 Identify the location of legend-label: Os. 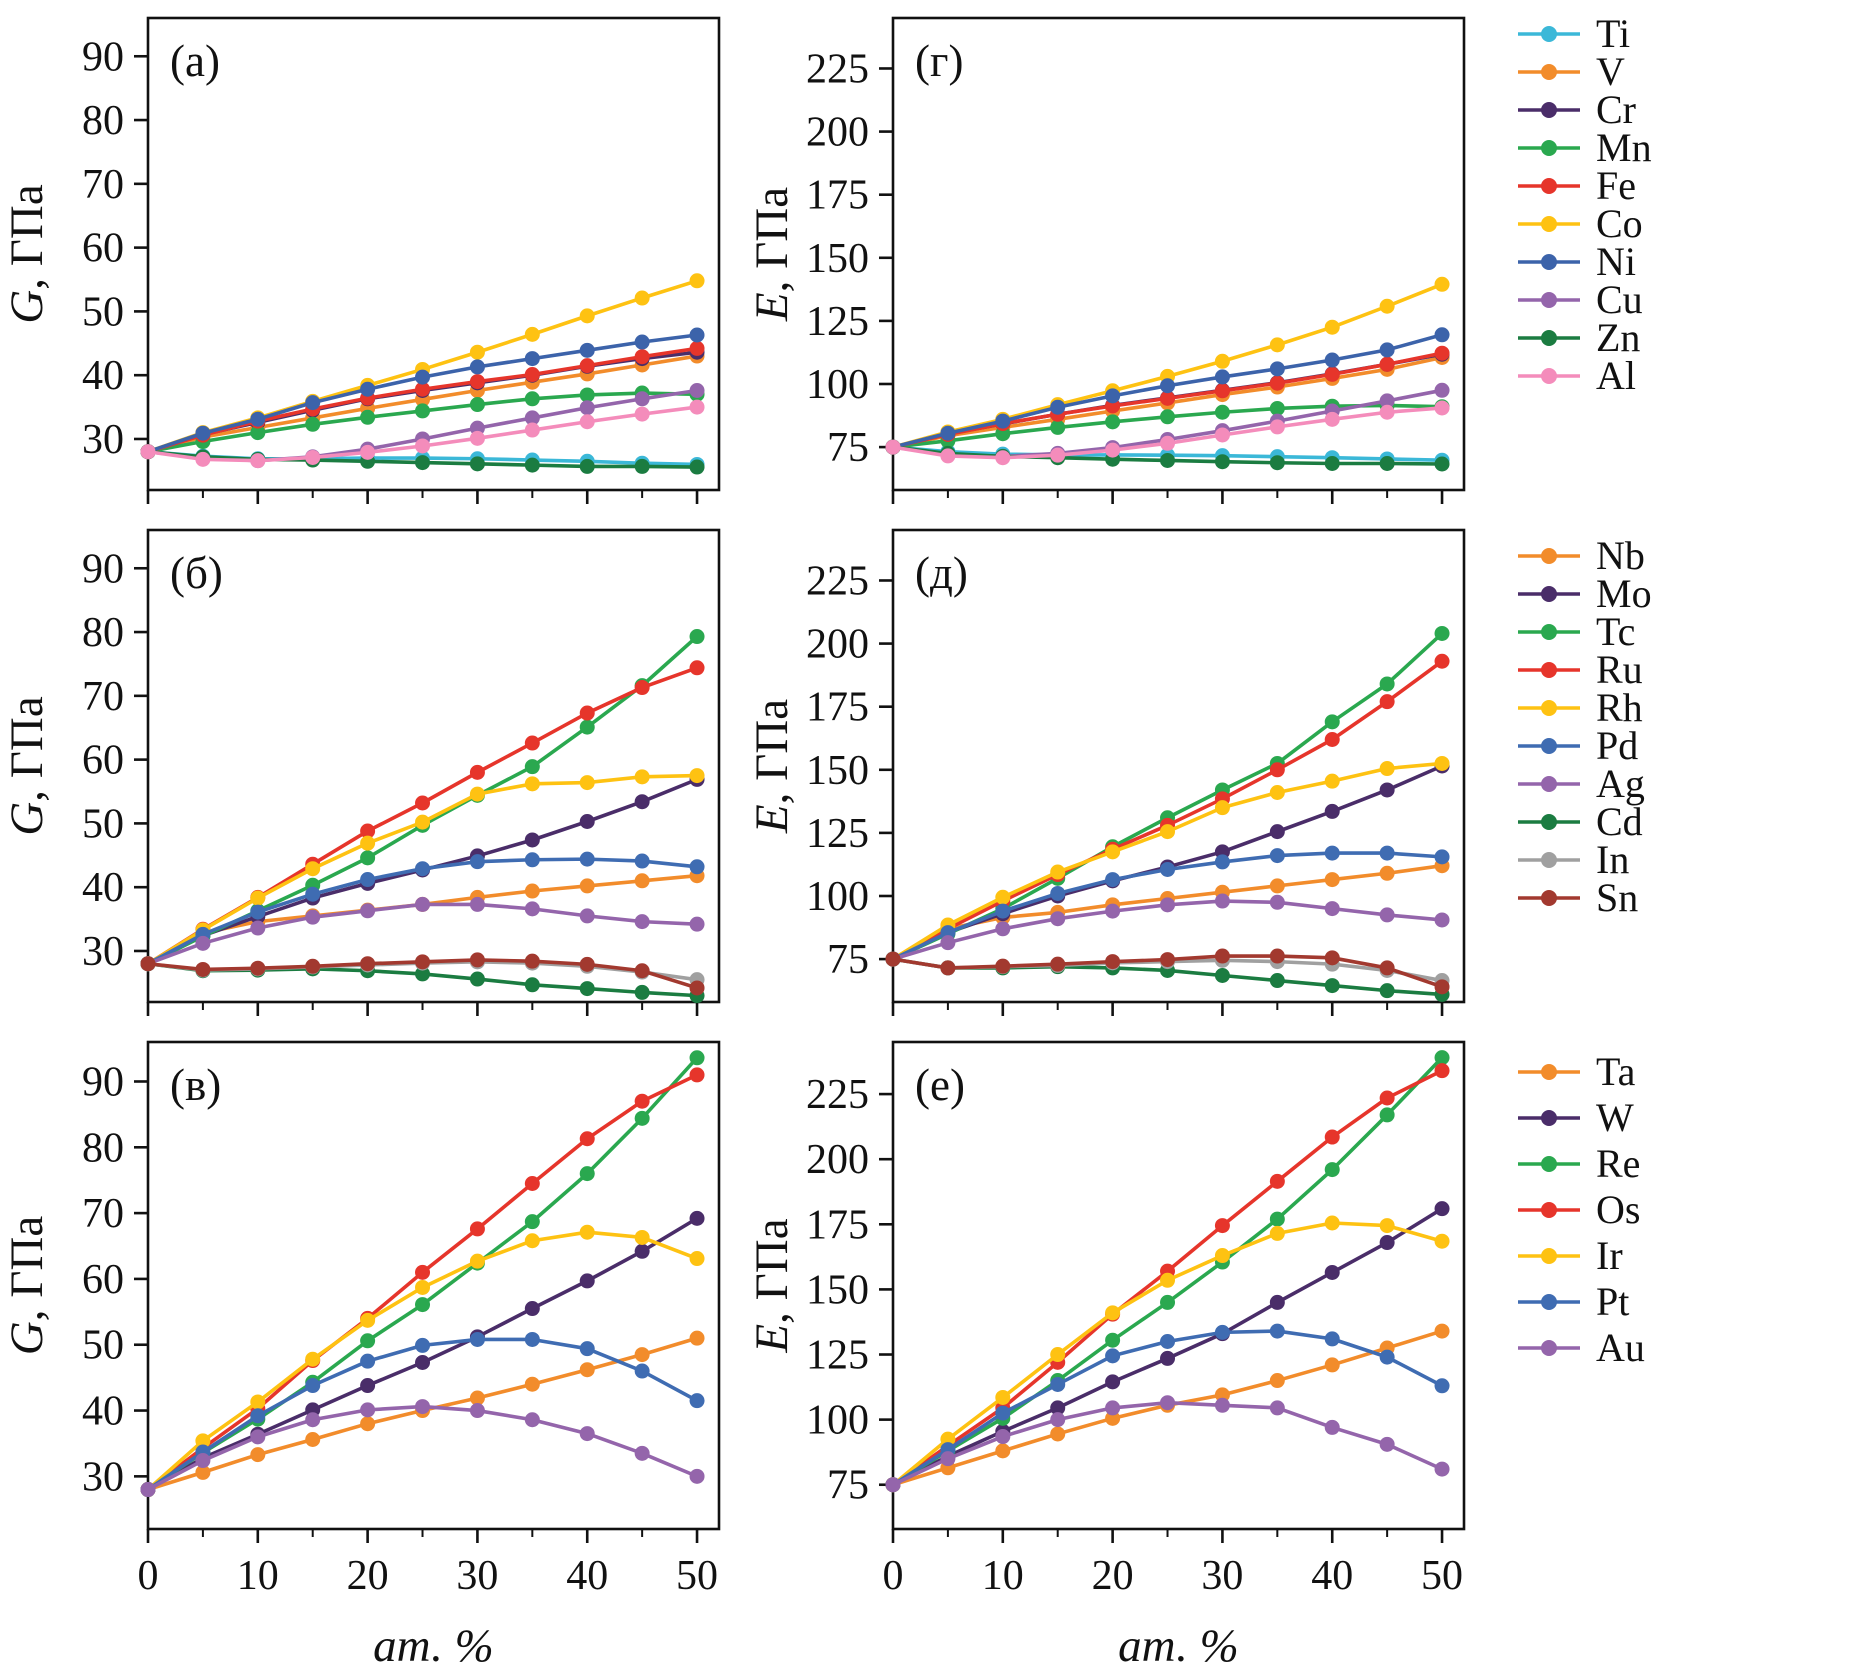
(1618, 1209).